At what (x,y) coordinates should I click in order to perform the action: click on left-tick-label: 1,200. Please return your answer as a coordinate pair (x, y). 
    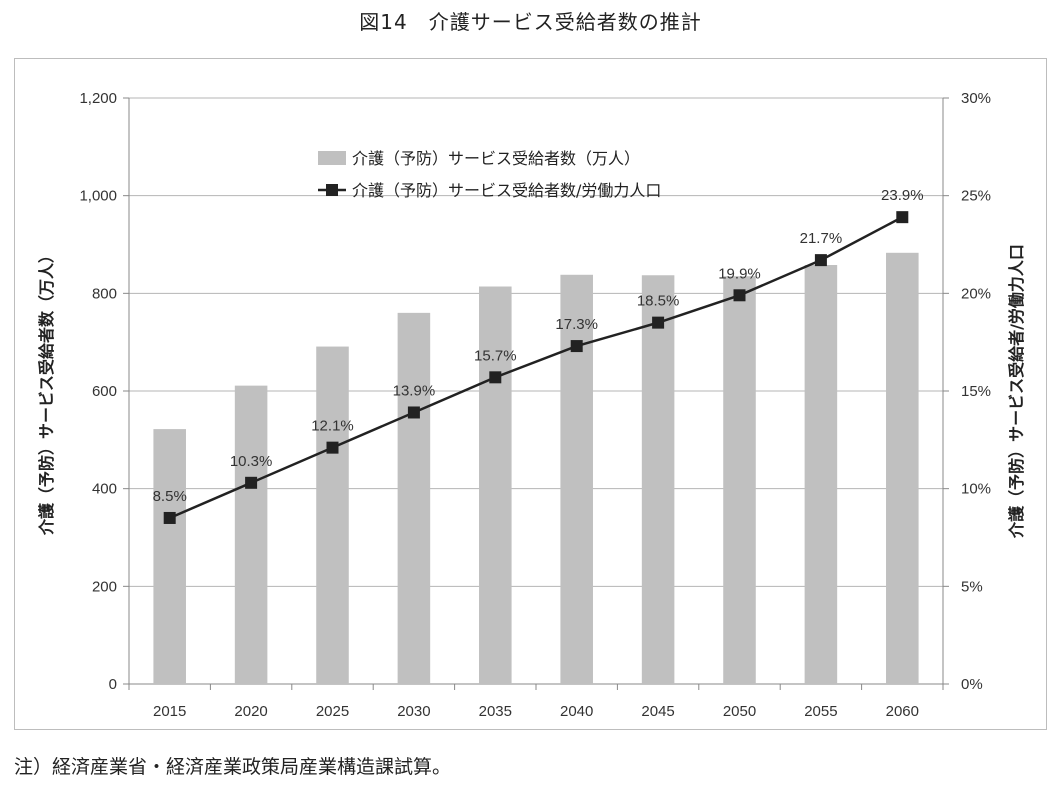
    Looking at the image, I should click on (98, 98).